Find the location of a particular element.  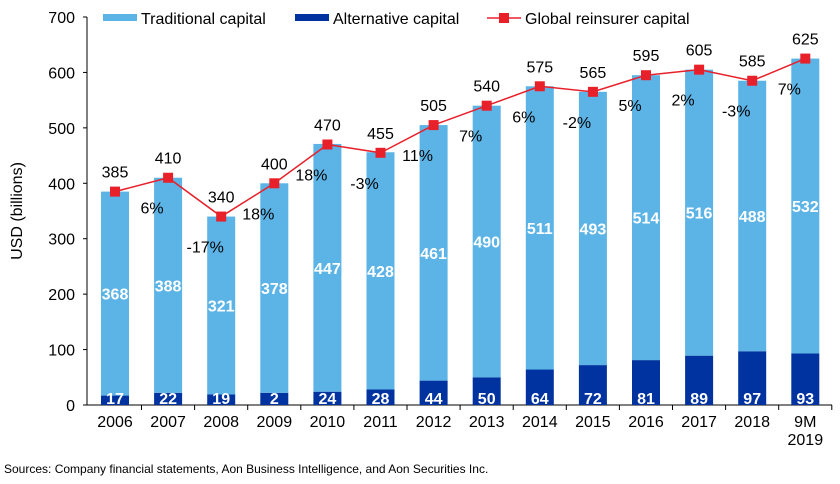

alternative-label: 17 is located at coordinates (115, 399).